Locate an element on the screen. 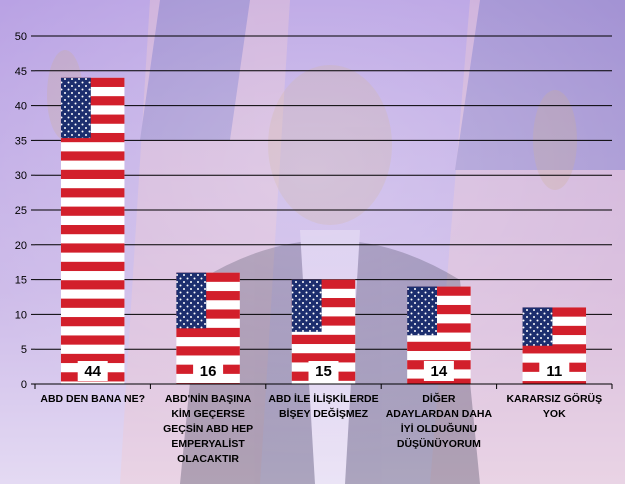 The image size is (625, 484). bar: 11 is located at coordinates (554, 345).